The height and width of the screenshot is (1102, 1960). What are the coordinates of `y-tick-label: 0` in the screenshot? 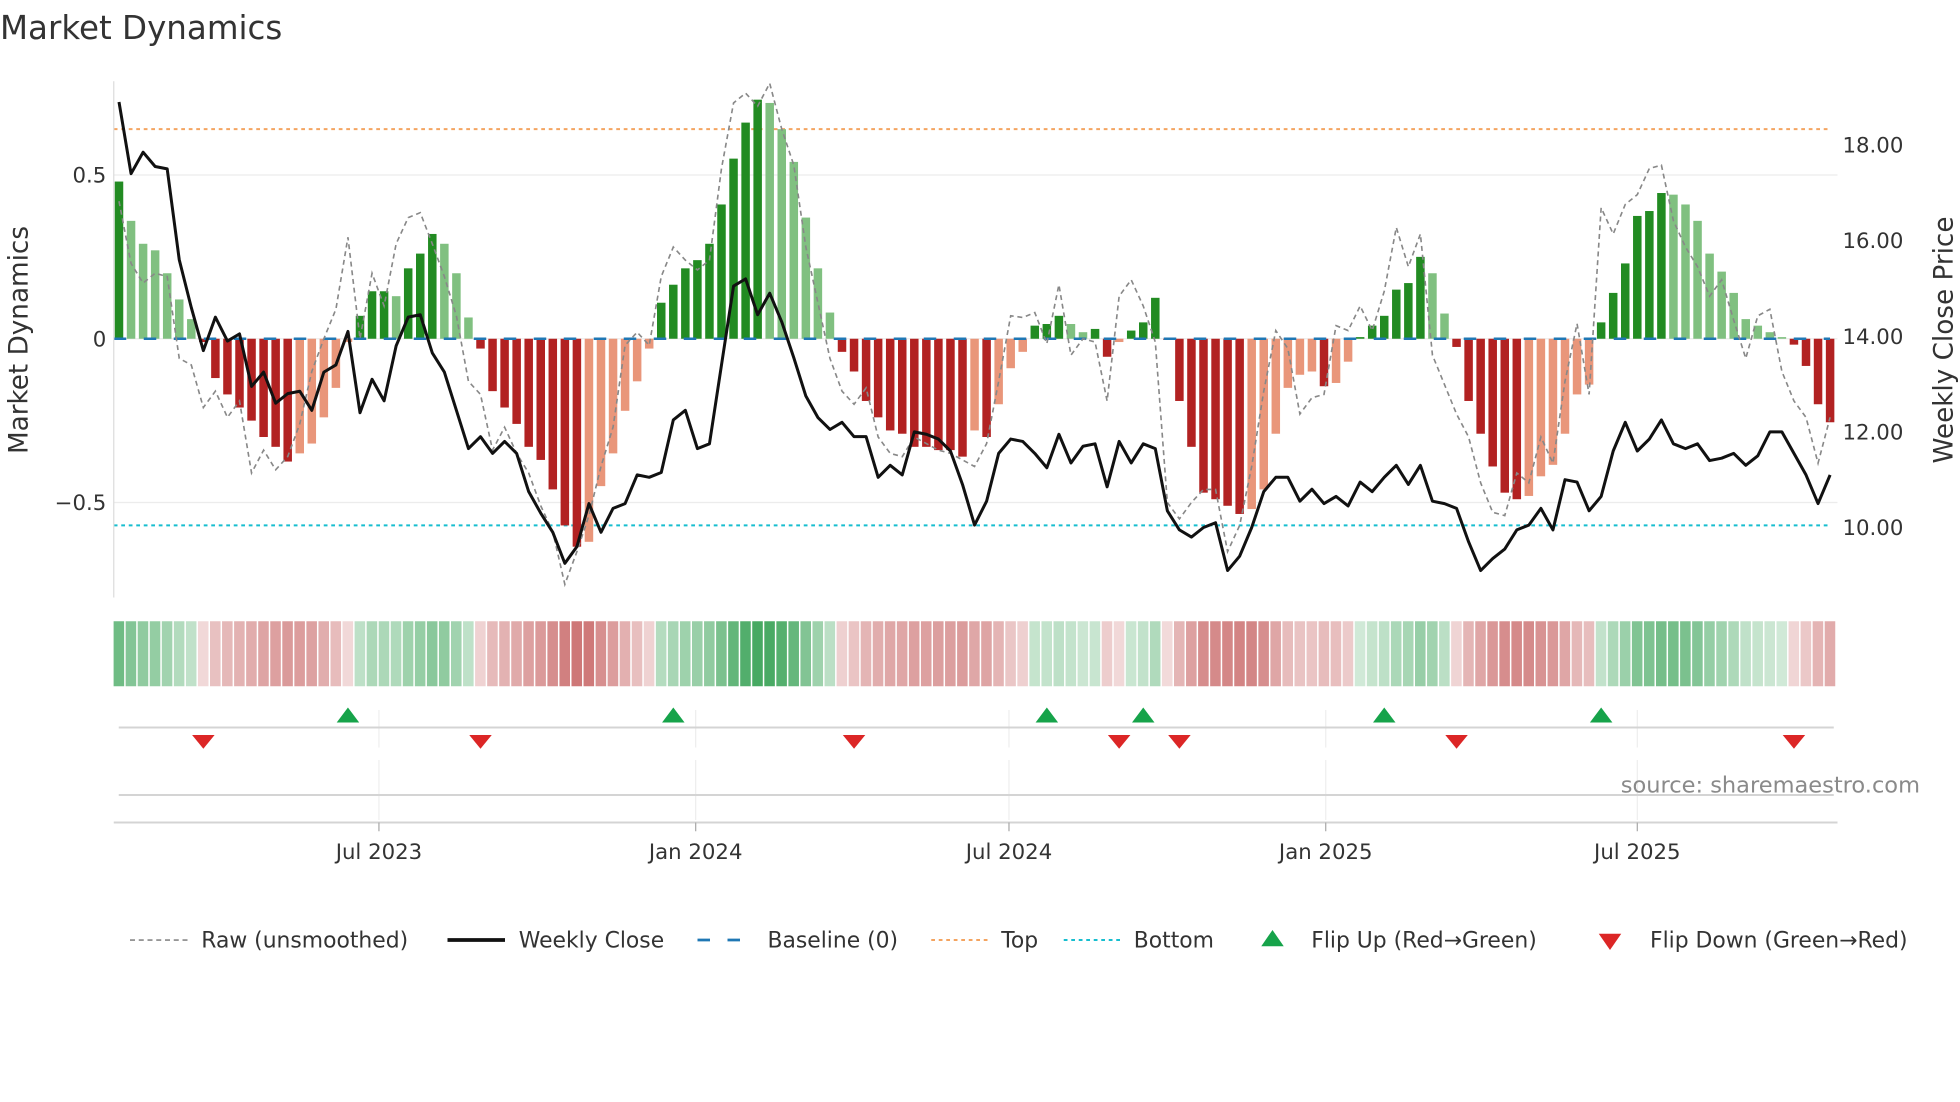 It's located at (100, 339).